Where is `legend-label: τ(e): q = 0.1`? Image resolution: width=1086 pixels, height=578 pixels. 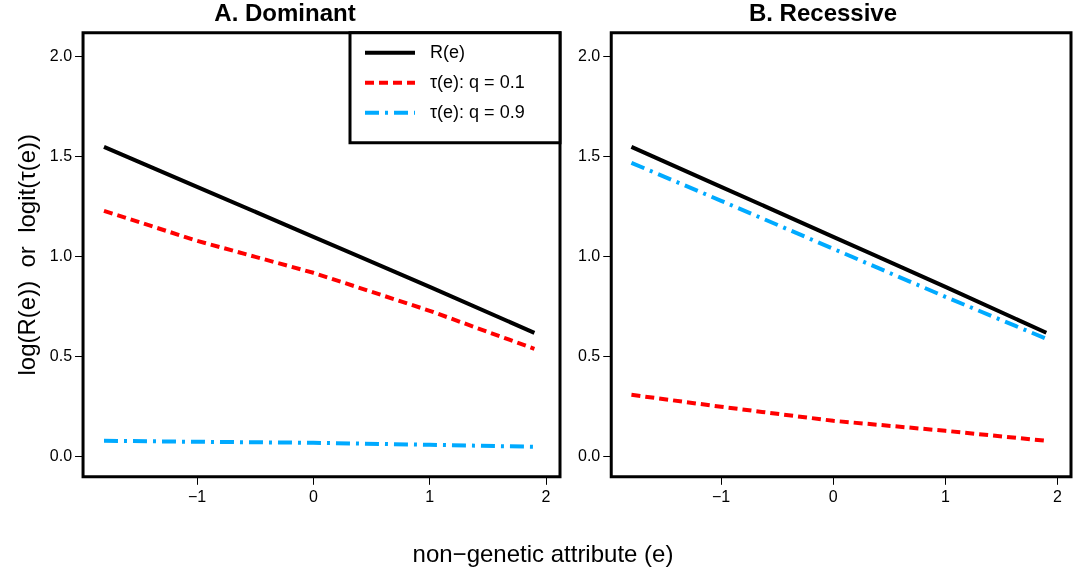 legend-label: τ(e): q = 0.1 is located at coordinates (477, 81).